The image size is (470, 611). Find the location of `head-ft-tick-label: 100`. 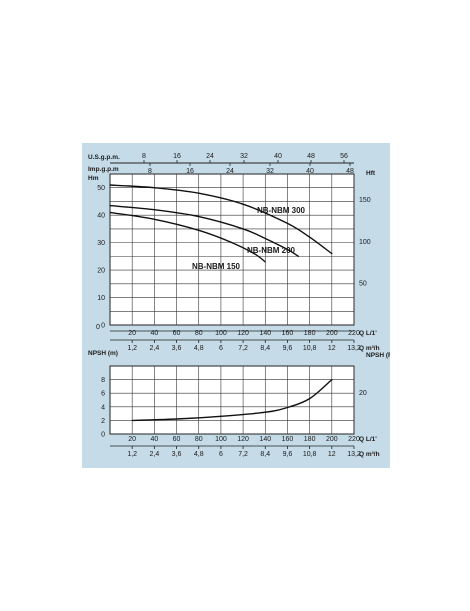

head-ft-tick-label: 100 is located at coordinates (365, 242).